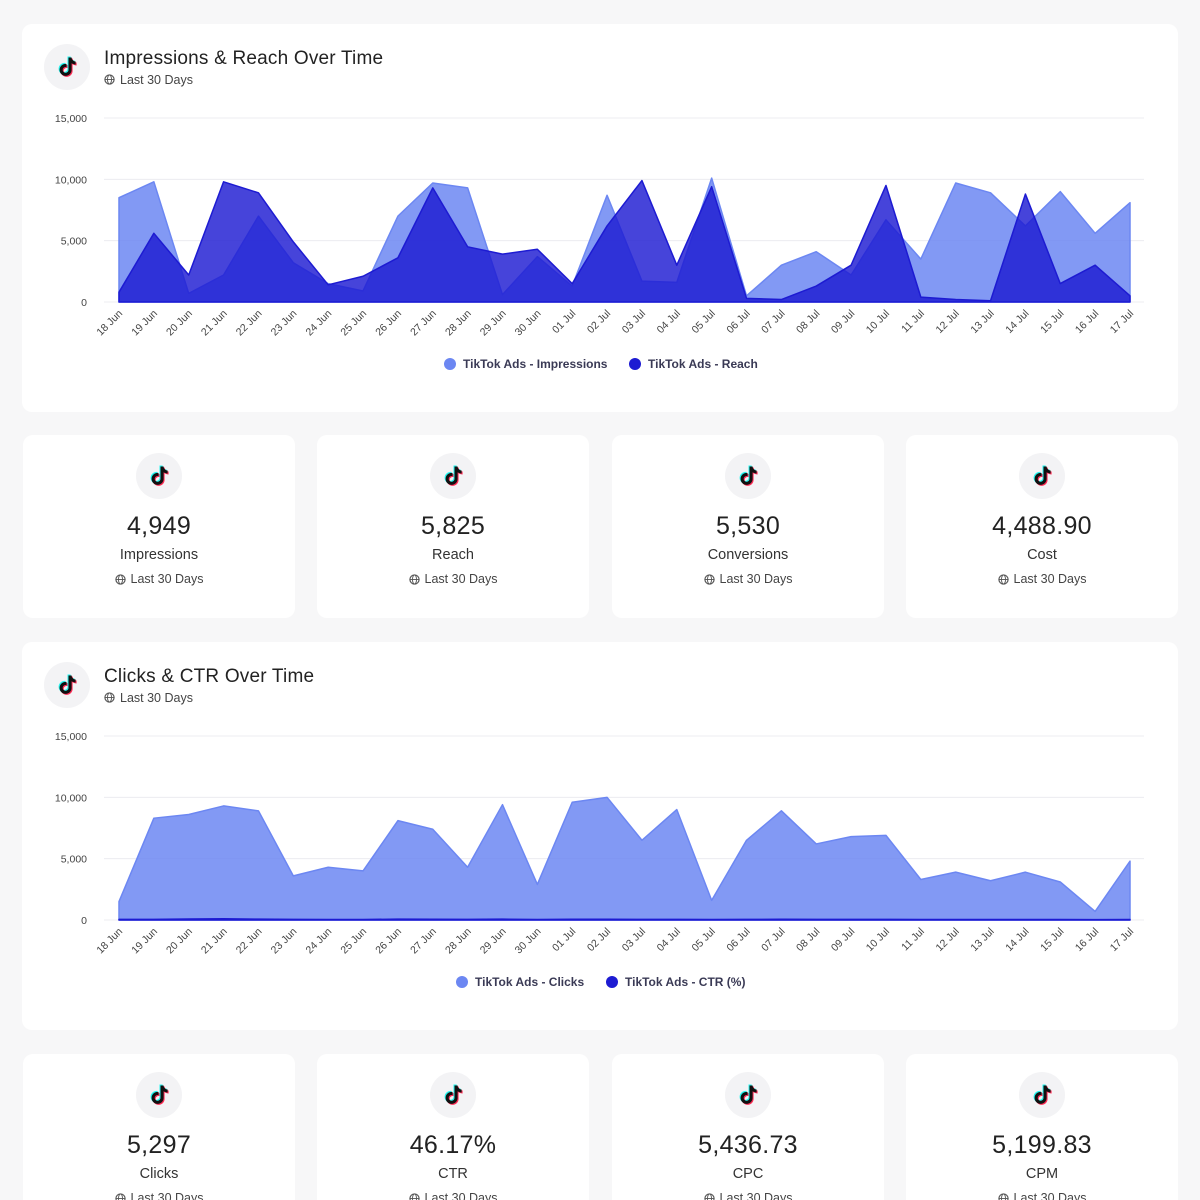 Image resolution: width=1200 pixels, height=1200 pixels. I want to click on x-tick-label: 09 Jul, so click(843, 940).